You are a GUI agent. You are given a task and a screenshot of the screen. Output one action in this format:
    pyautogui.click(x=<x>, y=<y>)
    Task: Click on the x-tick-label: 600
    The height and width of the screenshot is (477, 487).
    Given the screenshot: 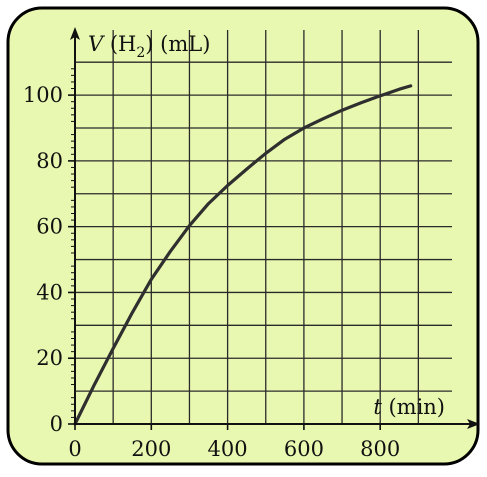 What is the action you would take?
    pyautogui.click(x=304, y=449)
    